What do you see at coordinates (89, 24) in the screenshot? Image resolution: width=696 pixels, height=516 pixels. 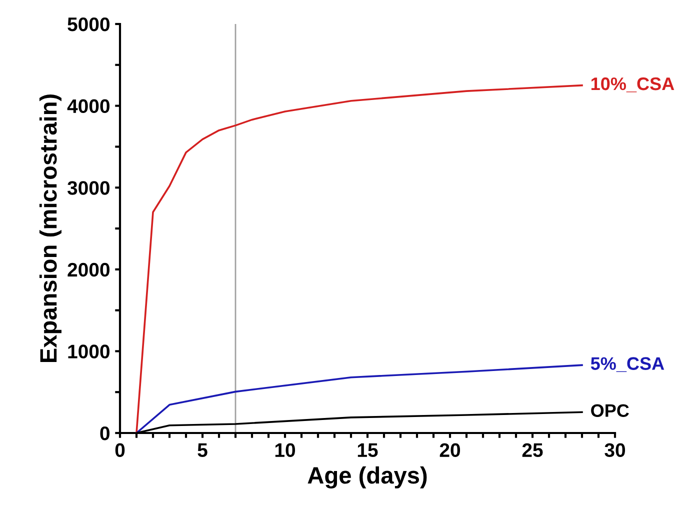 I see `y-tick-label: 5000` at bounding box center [89, 24].